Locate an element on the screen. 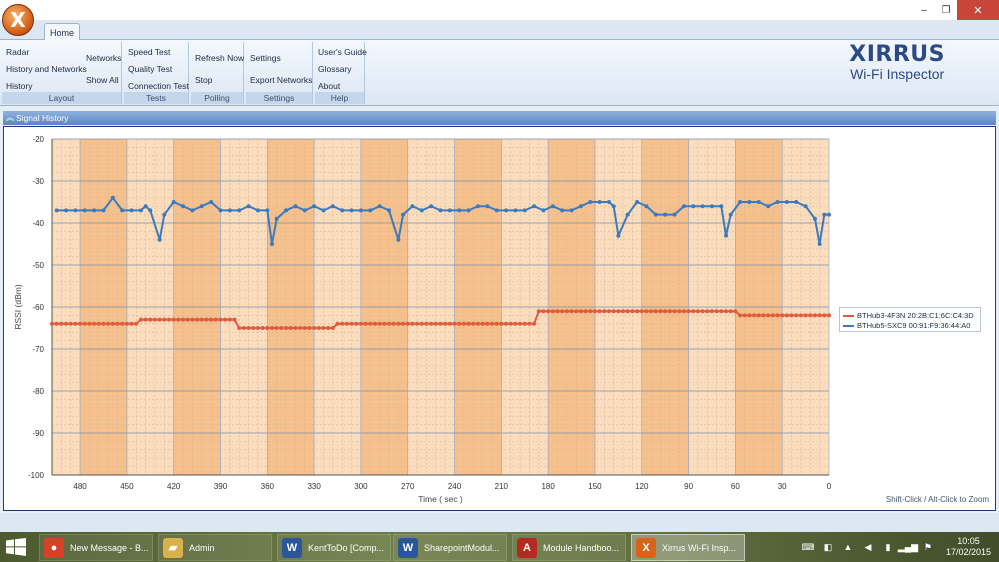  legend-item: BTHub5-SXC9 00:91:F9:36:44:A0 is located at coordinates (910, 325).